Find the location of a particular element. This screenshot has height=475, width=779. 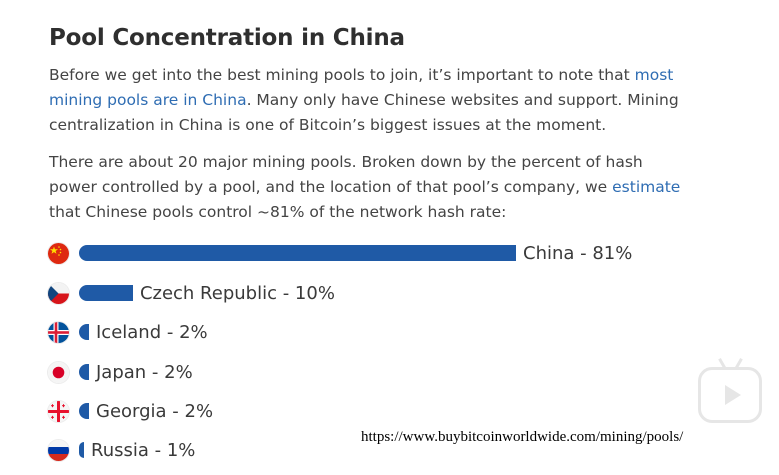

georgia-flag-icon is located at coordinates (58, 411).